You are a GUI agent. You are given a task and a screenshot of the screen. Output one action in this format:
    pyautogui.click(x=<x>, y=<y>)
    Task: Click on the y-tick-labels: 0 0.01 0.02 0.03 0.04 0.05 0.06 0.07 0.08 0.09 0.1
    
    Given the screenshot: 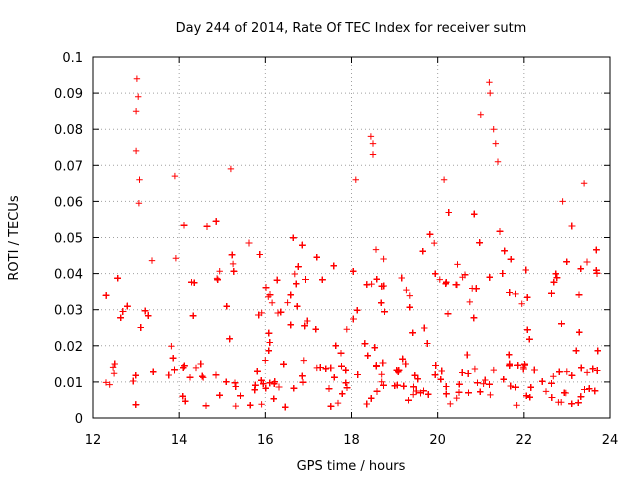 What is the action you would take?
    pyautogui.click(x=68, y=239)
    